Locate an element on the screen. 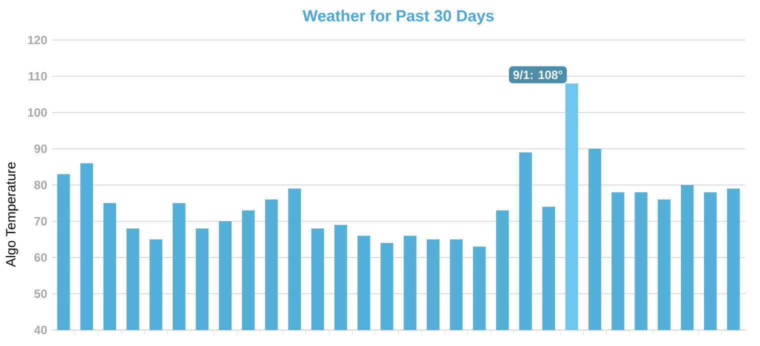 This screenshot has width=760, height=346. y-axis-title: Algo Temperature is located at coordinates (12, 214).